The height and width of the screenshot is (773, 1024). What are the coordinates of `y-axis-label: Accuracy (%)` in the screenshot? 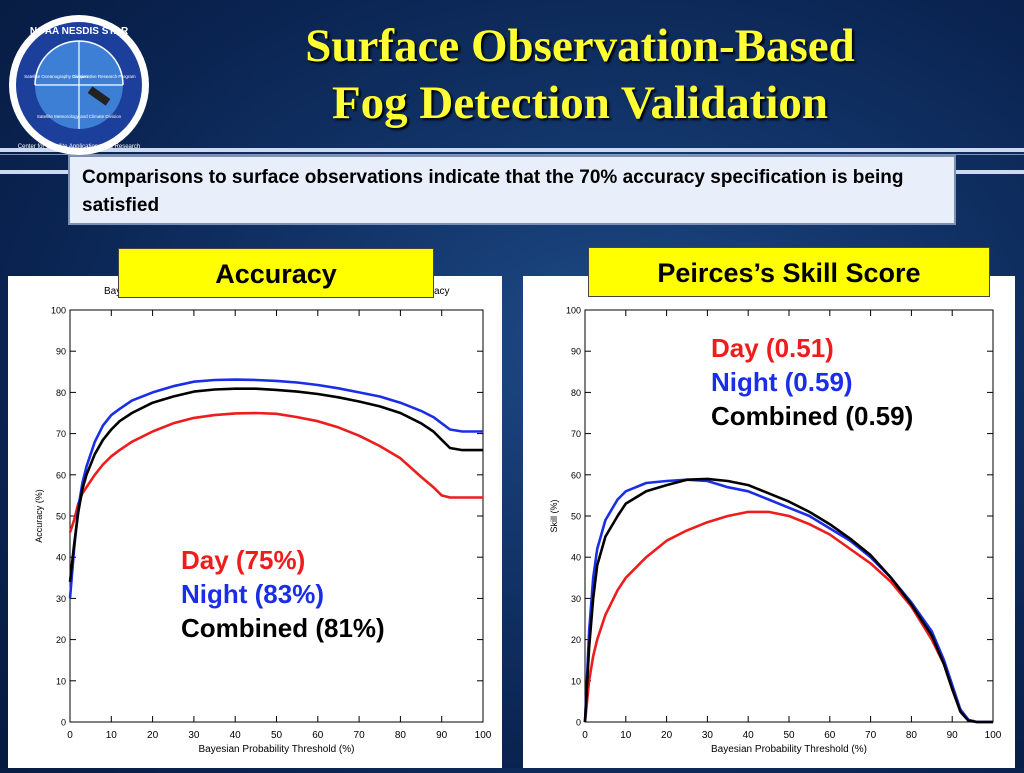 It's located at (39, 516).